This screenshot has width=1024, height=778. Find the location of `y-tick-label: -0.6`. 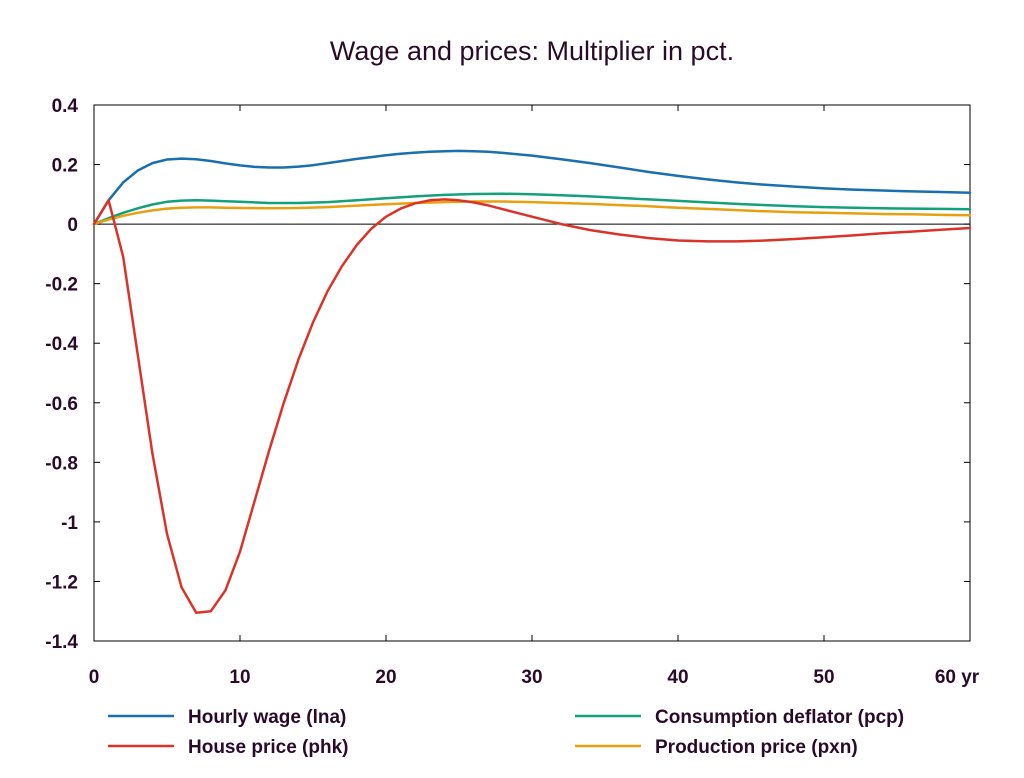

y-tick-label: -0.6 is located at coordinates (61, 404).